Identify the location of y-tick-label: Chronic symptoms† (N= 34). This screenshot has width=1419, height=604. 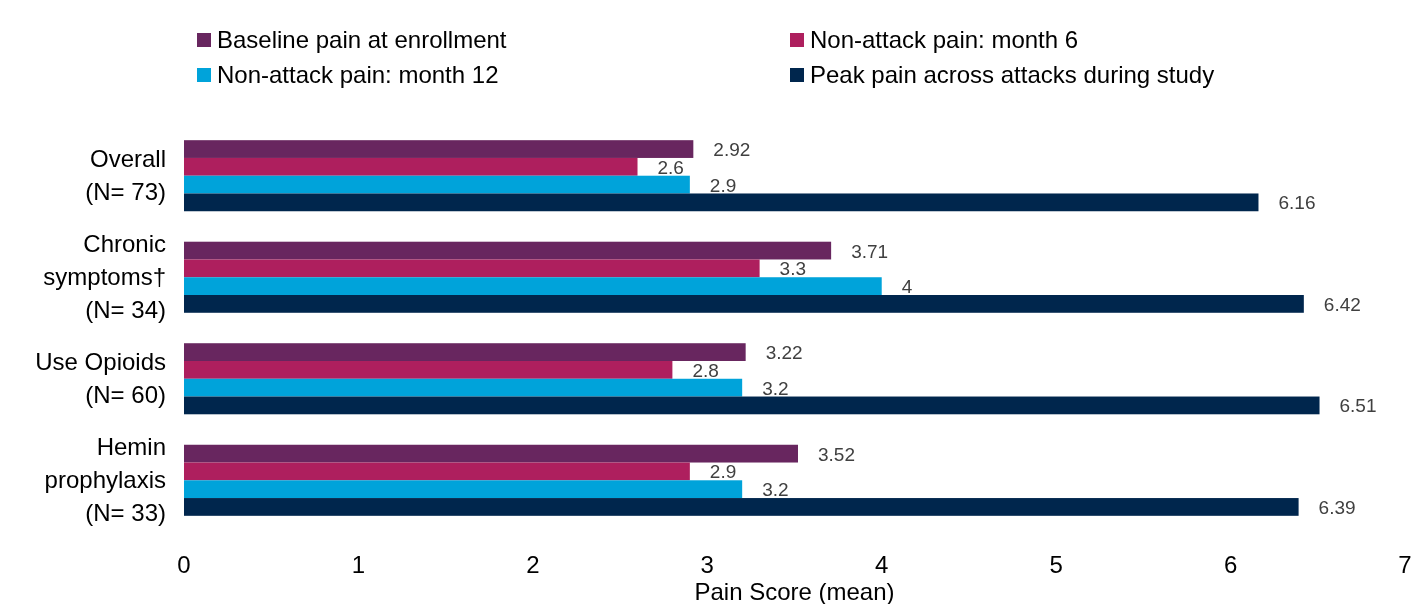
(104, 277).